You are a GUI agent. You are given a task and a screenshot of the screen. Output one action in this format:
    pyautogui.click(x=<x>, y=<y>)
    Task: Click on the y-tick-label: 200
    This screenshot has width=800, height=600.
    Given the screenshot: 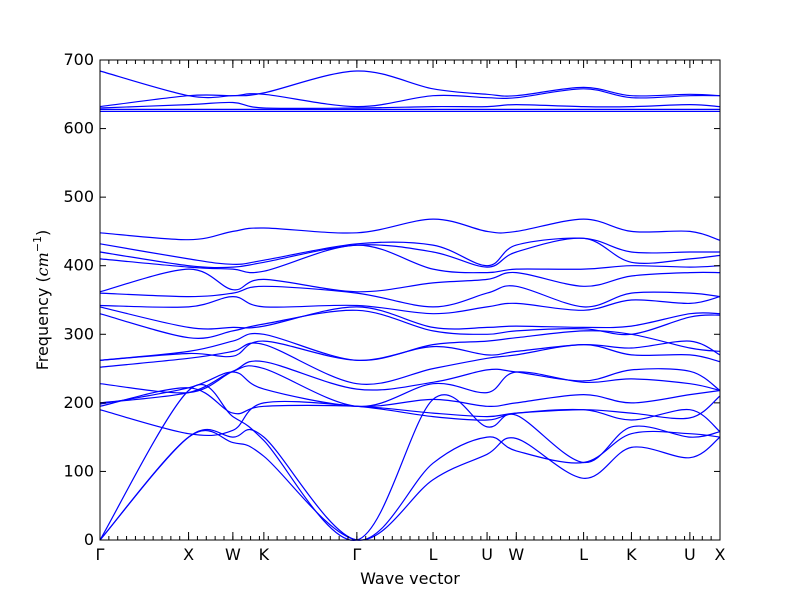 What is the action you would take?
    pyautogui.click(x=78, y=402)
    